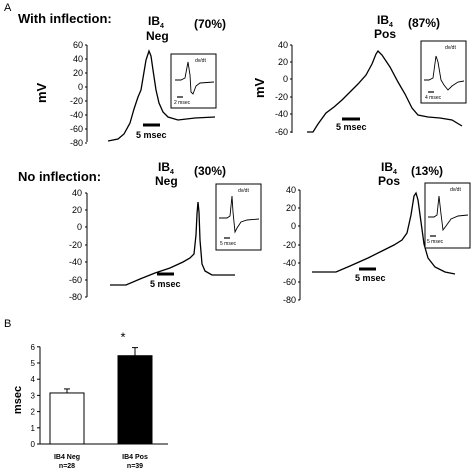 Image resolution: width=474 pixels, height=470 pixels. I want to click on bar-chart-y-tick-label: 6, so click(33, 347).